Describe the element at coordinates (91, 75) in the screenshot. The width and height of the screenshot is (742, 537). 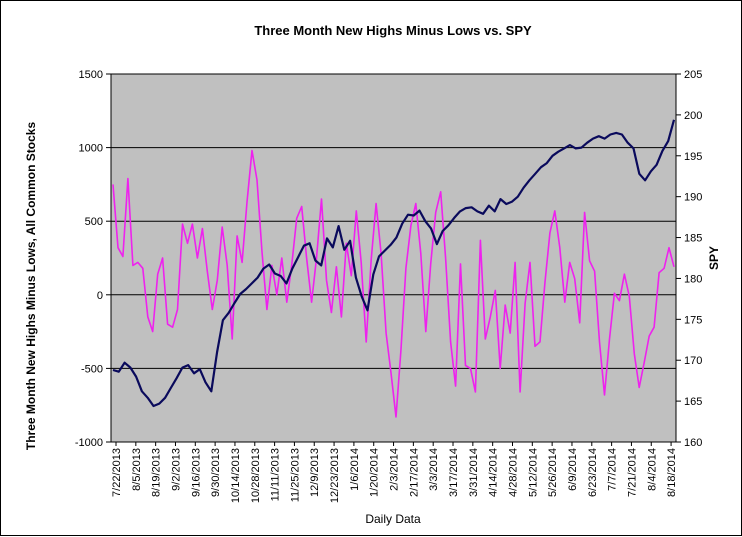
I see `y-left-tick-label: 1500` at that location.